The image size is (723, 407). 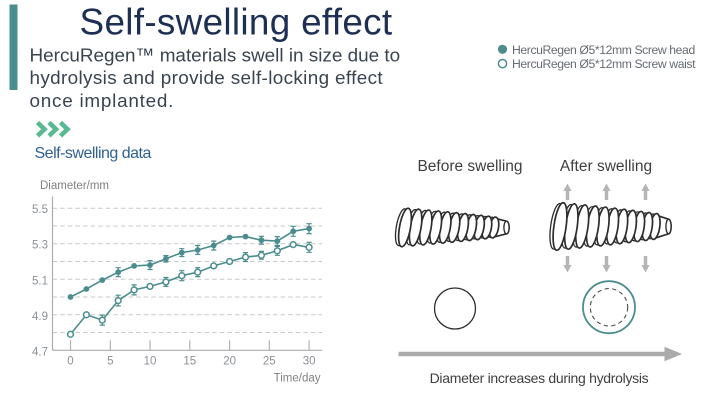 What do you see at coordinates (236, 22) in the screenshot?
I see `svg-text: Self-swelling effect` at bounding box center [236, 22].